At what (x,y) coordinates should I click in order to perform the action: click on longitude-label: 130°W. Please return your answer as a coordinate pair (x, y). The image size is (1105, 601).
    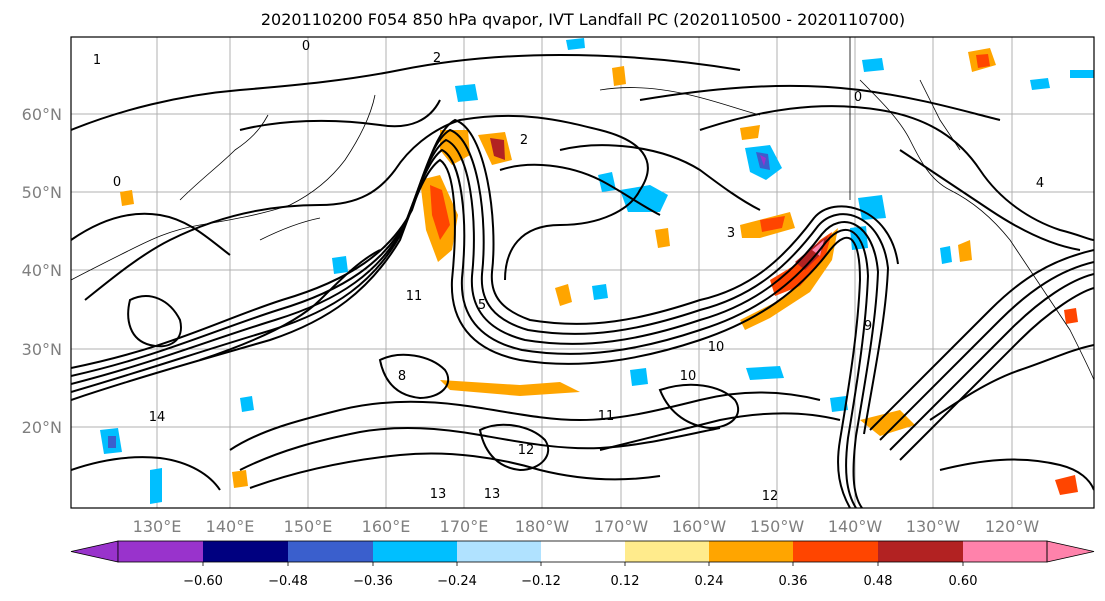
    Looking at the image, I should click on (933, 526).